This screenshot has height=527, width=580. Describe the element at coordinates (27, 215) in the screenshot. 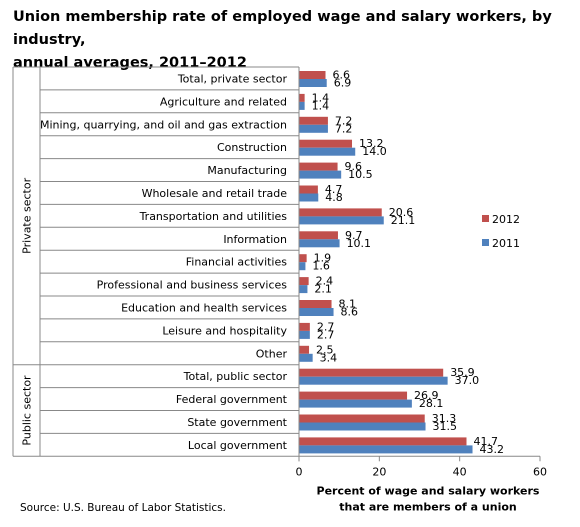

I see `sector-label-private-sector: Private sector` at that location.